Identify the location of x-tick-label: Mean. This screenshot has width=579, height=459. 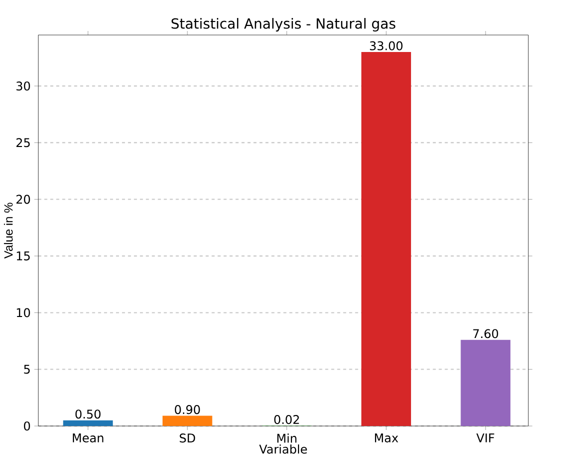
(88, 438).